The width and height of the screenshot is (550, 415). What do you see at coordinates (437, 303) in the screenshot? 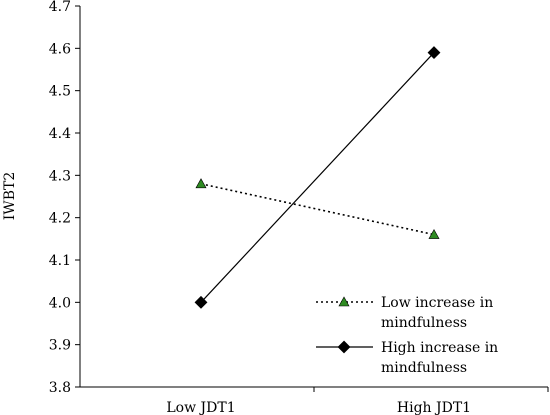
I see `legend-label: Low increase in` at bounding box center [437, 303].